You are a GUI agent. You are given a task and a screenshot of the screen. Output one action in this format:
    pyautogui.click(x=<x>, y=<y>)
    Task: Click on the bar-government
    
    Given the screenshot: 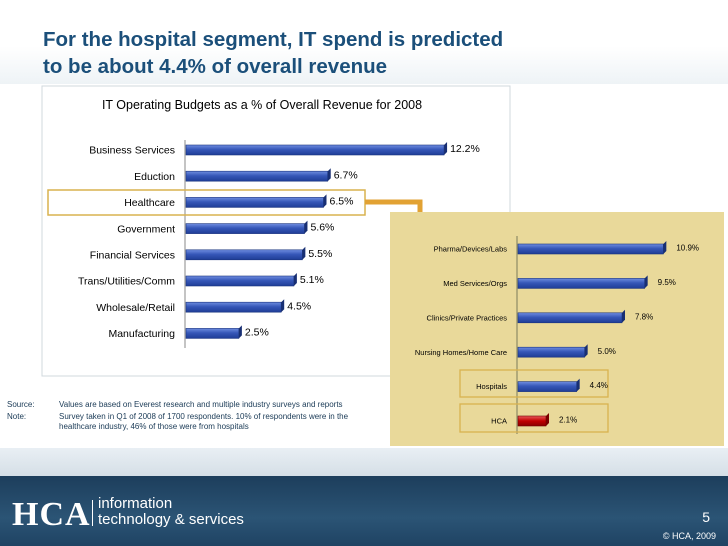 What is the action you would take?
    pyautogui.click(x=245, y=228)
    